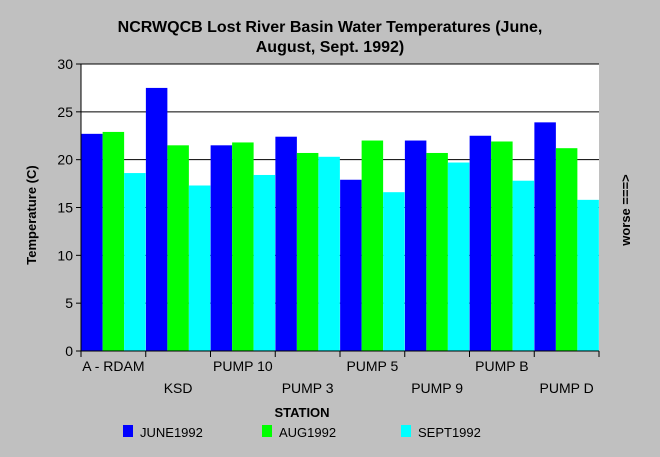 The height and width of the screenshot is (457, 660). What do you see at coordinates (65, 160) in the screenshot?
I see `y-tick-label: 20` at bounding box center [65, 160].